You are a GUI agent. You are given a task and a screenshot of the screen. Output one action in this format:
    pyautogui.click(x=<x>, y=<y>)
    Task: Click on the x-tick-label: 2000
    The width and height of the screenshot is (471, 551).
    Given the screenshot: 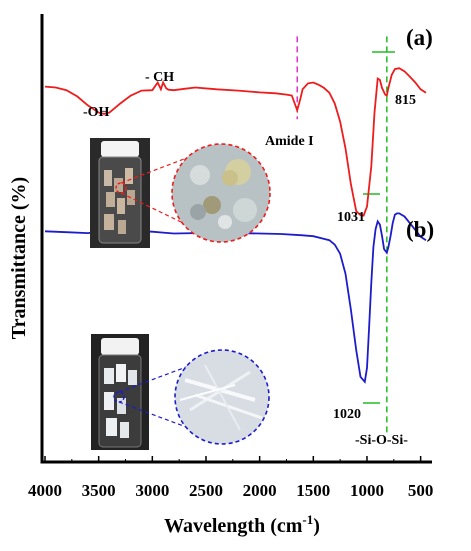 What is the action you would take?
    pyautogui.click(x=260, y=490)
    